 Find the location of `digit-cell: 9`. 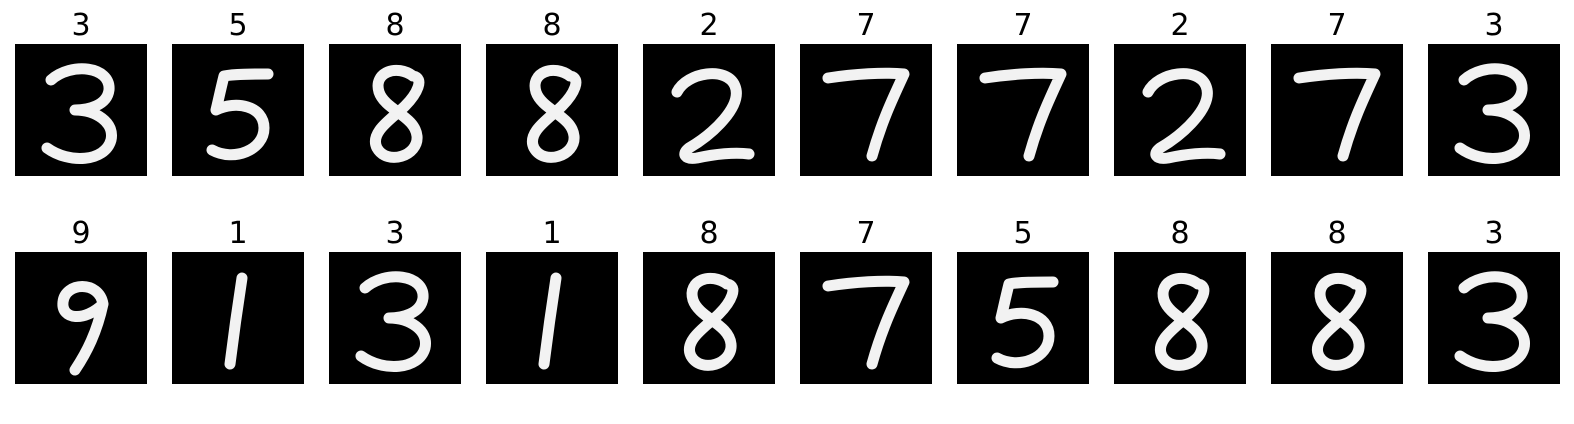

digit-cell: 9 is located at coordinates (81, 320).